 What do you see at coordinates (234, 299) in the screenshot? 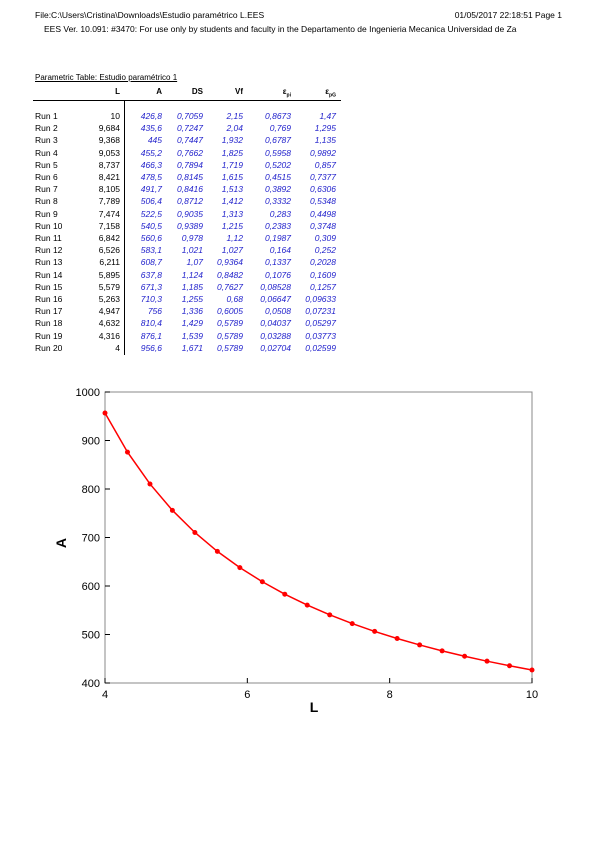
I see `cell: 0,68` at bounding box center [234, 299].